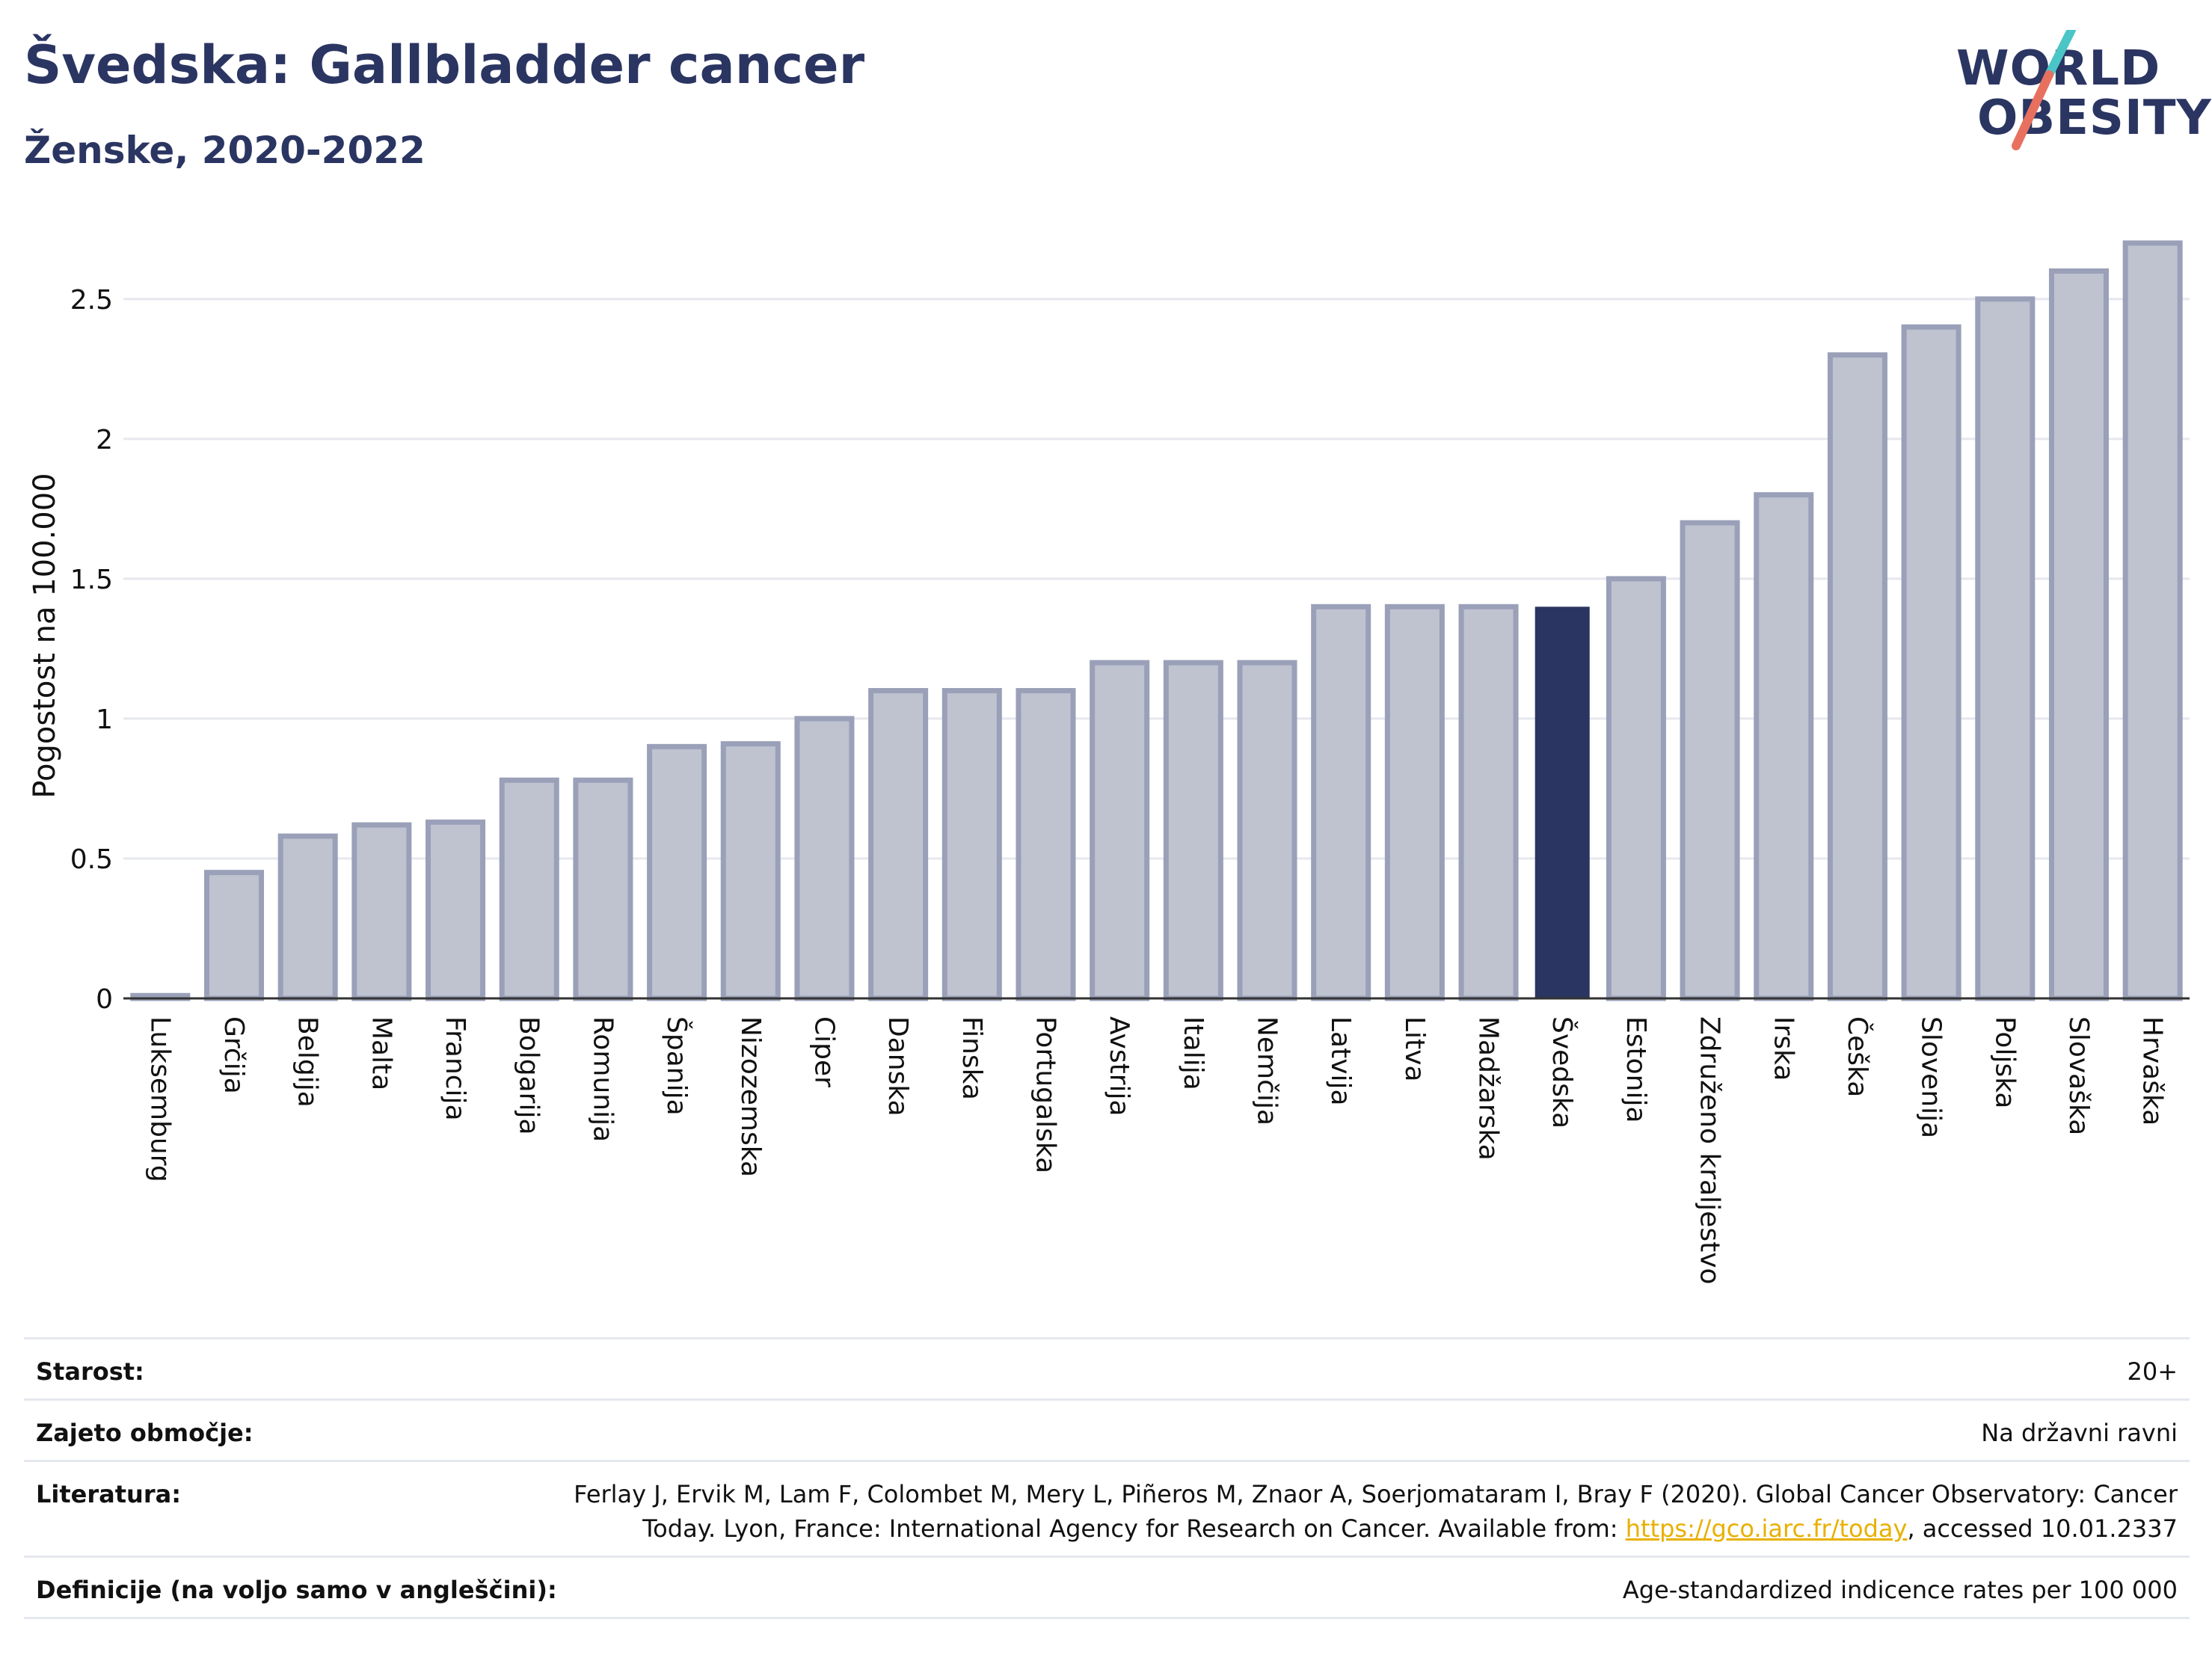 The width and height of the screenshot is (2212, 1655). Describe the element at coordinates (1783, 1048) in the screenshot. I see `x-tick-label: Irska` at that location.